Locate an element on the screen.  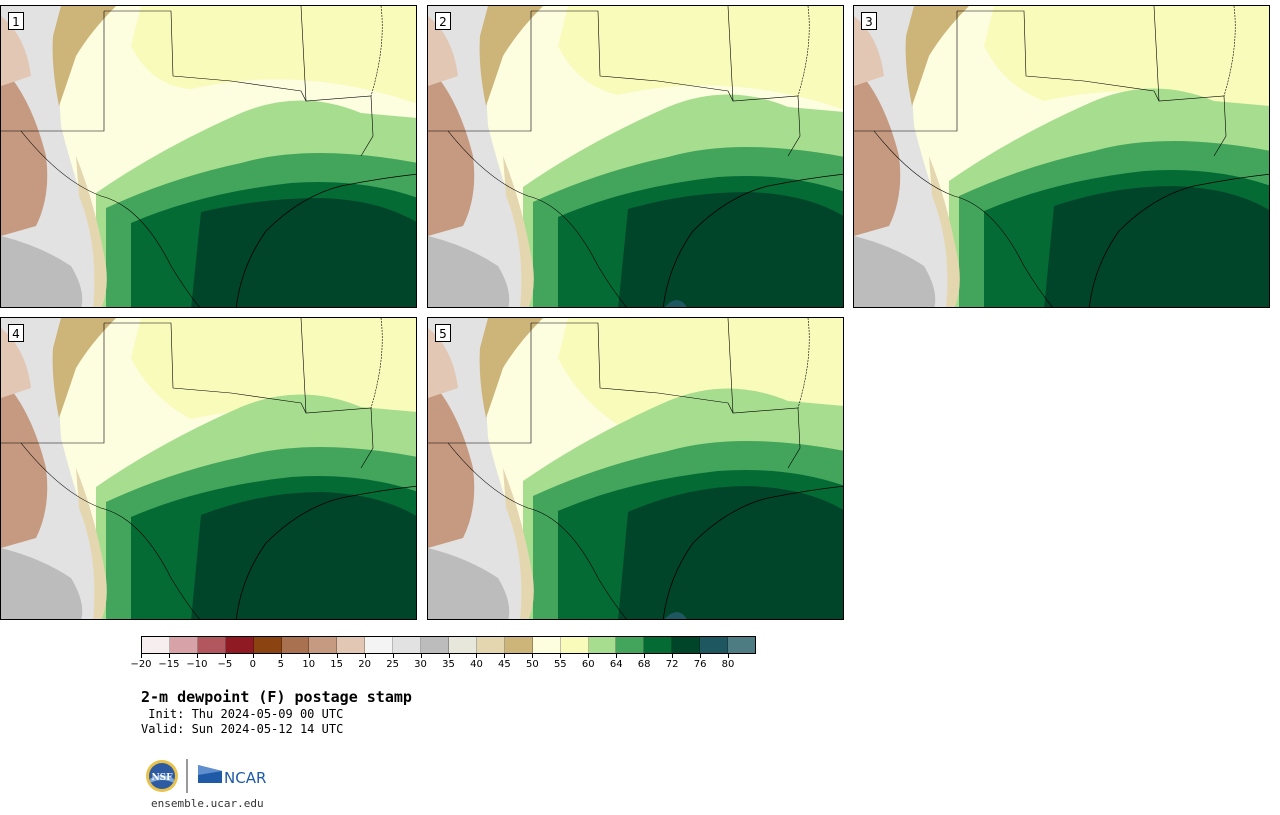
nsf-ncar-logo: NSF NCAR is located at coordinates (206, 776).